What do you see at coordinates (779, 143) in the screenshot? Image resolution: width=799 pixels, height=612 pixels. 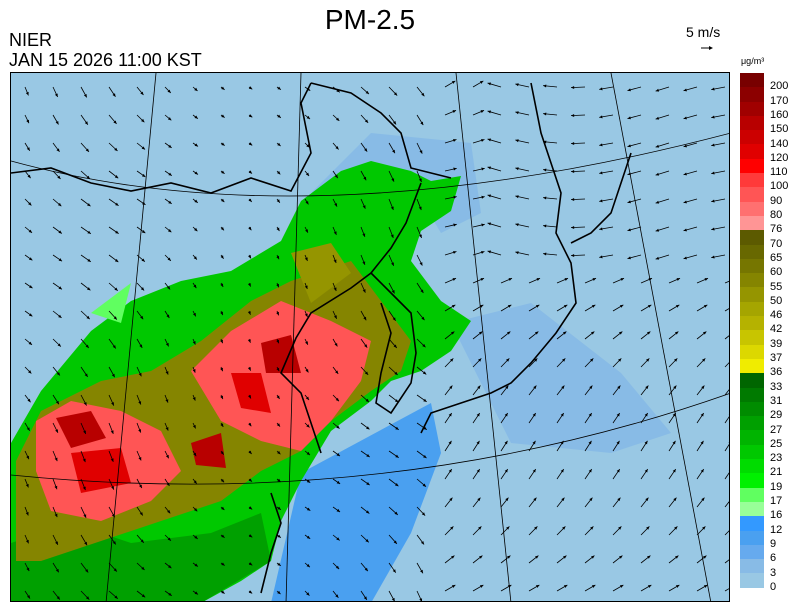 I see `legend-label: 140` at bounding box center [779, 143].